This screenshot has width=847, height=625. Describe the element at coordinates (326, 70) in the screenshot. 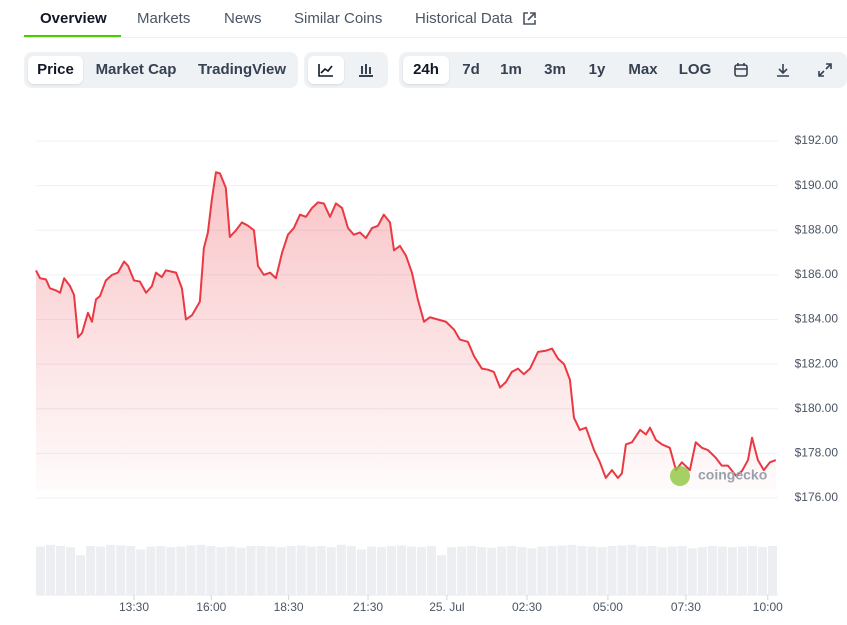

I see `line-button` at that location.